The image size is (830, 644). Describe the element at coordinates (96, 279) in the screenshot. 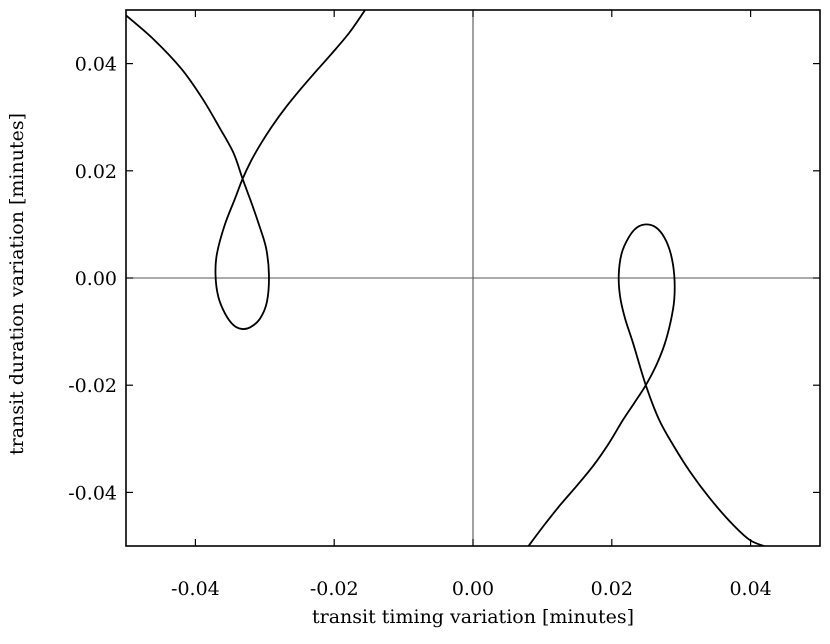

I see `y-tick-label: 0.00` at that location.